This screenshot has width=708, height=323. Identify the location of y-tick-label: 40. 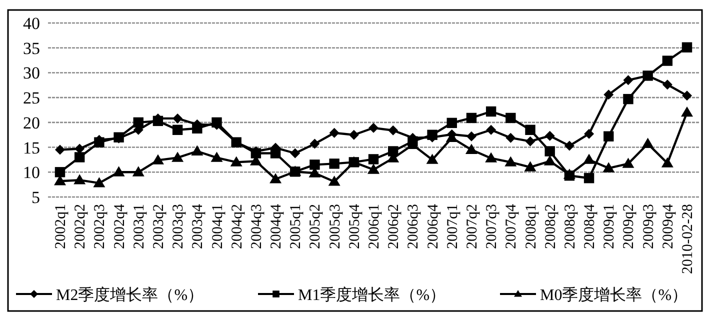
(31, 23).